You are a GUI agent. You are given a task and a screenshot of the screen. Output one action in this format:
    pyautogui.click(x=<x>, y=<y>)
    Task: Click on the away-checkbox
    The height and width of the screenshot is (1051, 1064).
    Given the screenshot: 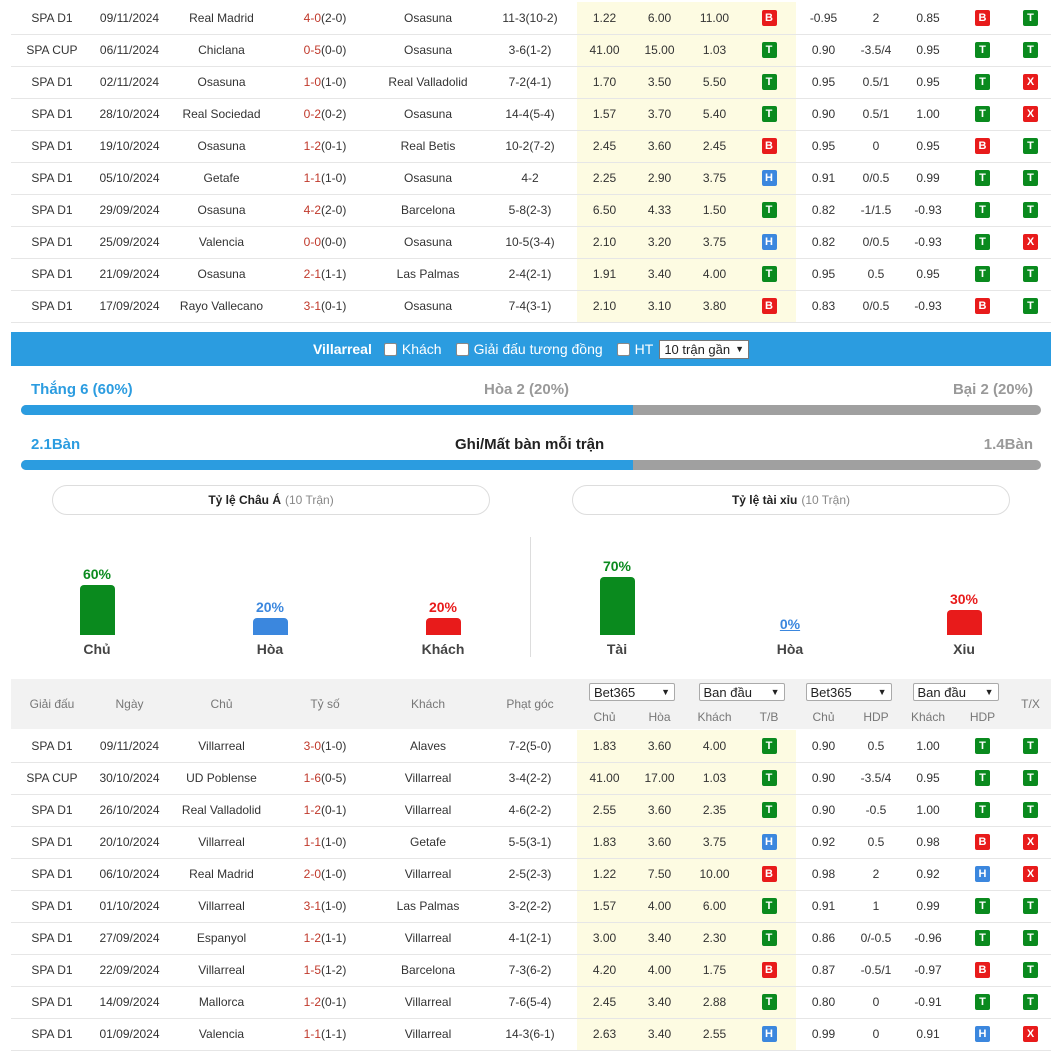 What is the action you would take?
    pyautogui.click(x=390, y=349)
    